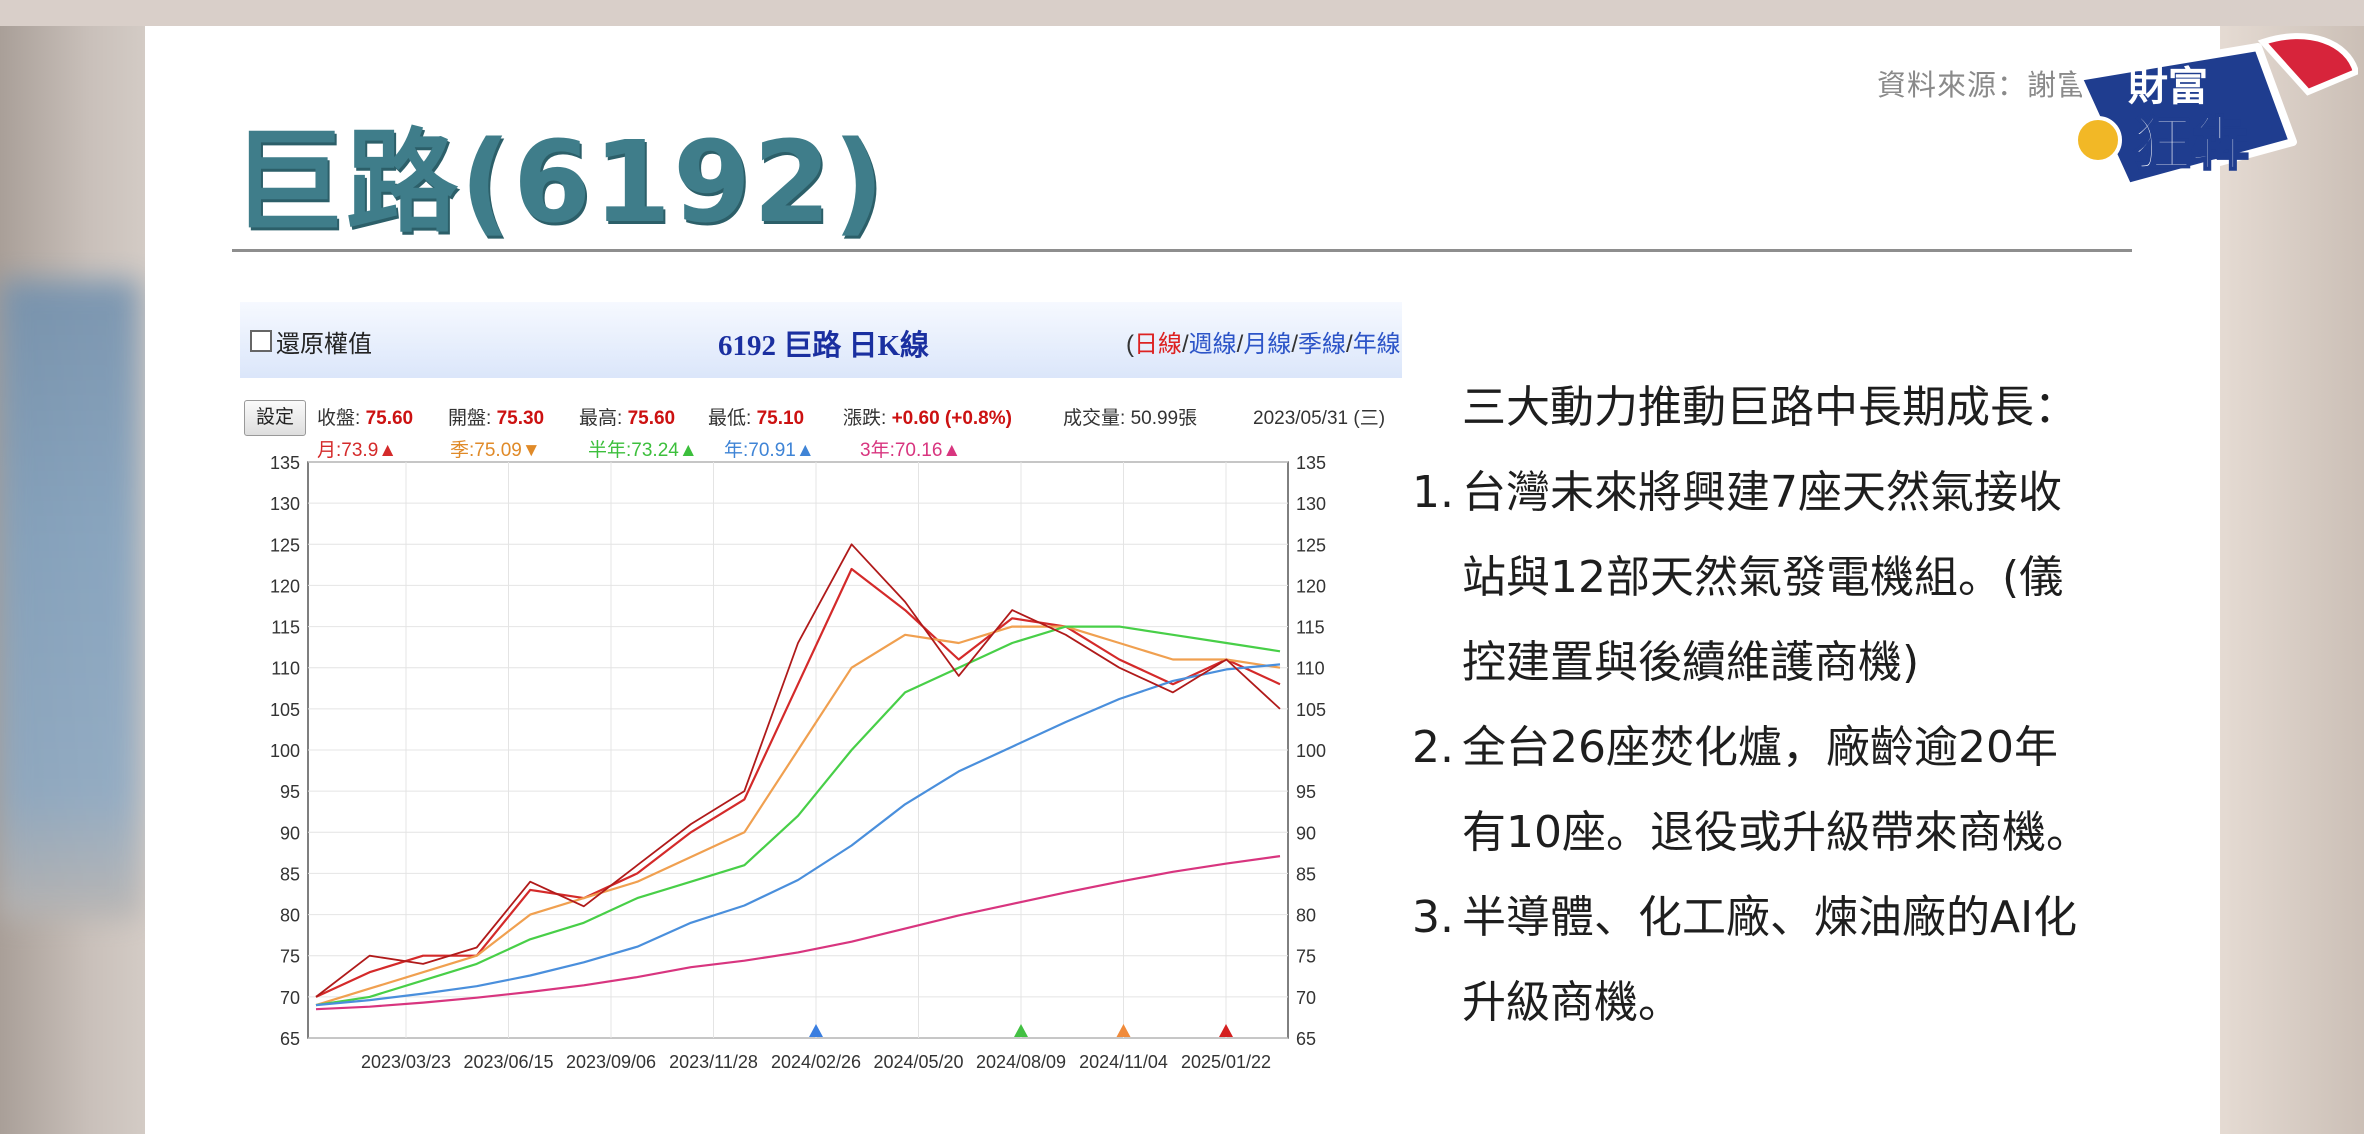  Describe the element at coordinates (1130, 418) in the screenshot. I see `quote-volume: 成交量: 50.99張` at that location.